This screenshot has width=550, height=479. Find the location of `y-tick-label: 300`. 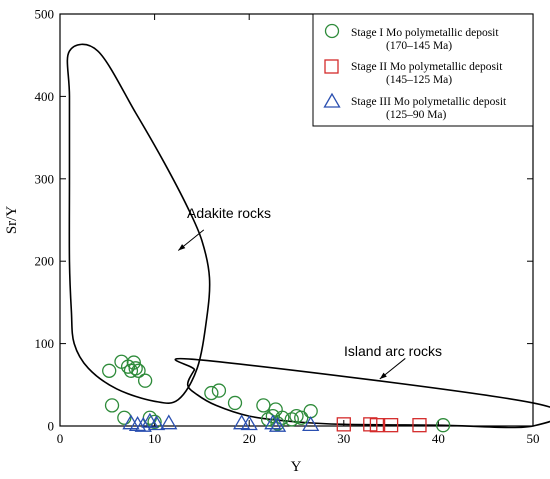

y-tick-label: 300 is located at coordinates (45, 178).